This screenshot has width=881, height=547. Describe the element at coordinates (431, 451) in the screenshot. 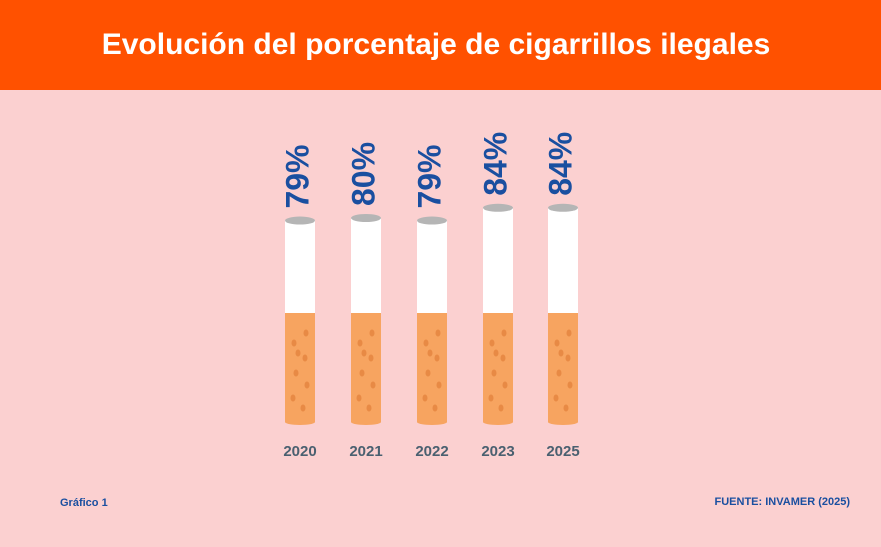

I see `x-tick-label: 2022` at that location.